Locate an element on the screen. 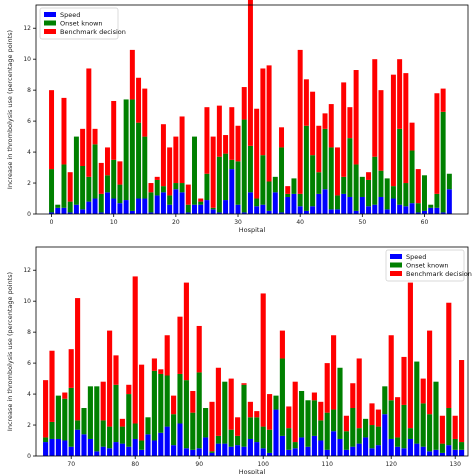 The image size is (474, 474). legend-label: Speed is located at coordinates (416, 257).